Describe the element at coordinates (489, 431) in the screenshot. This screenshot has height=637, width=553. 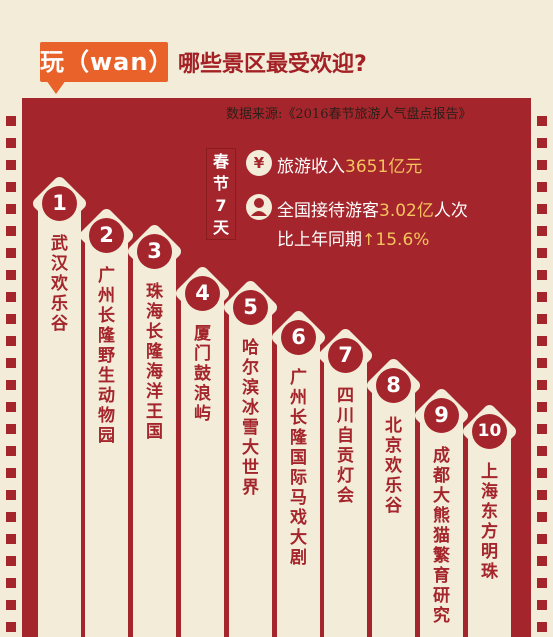
I see `rank-number: 10` at that location.